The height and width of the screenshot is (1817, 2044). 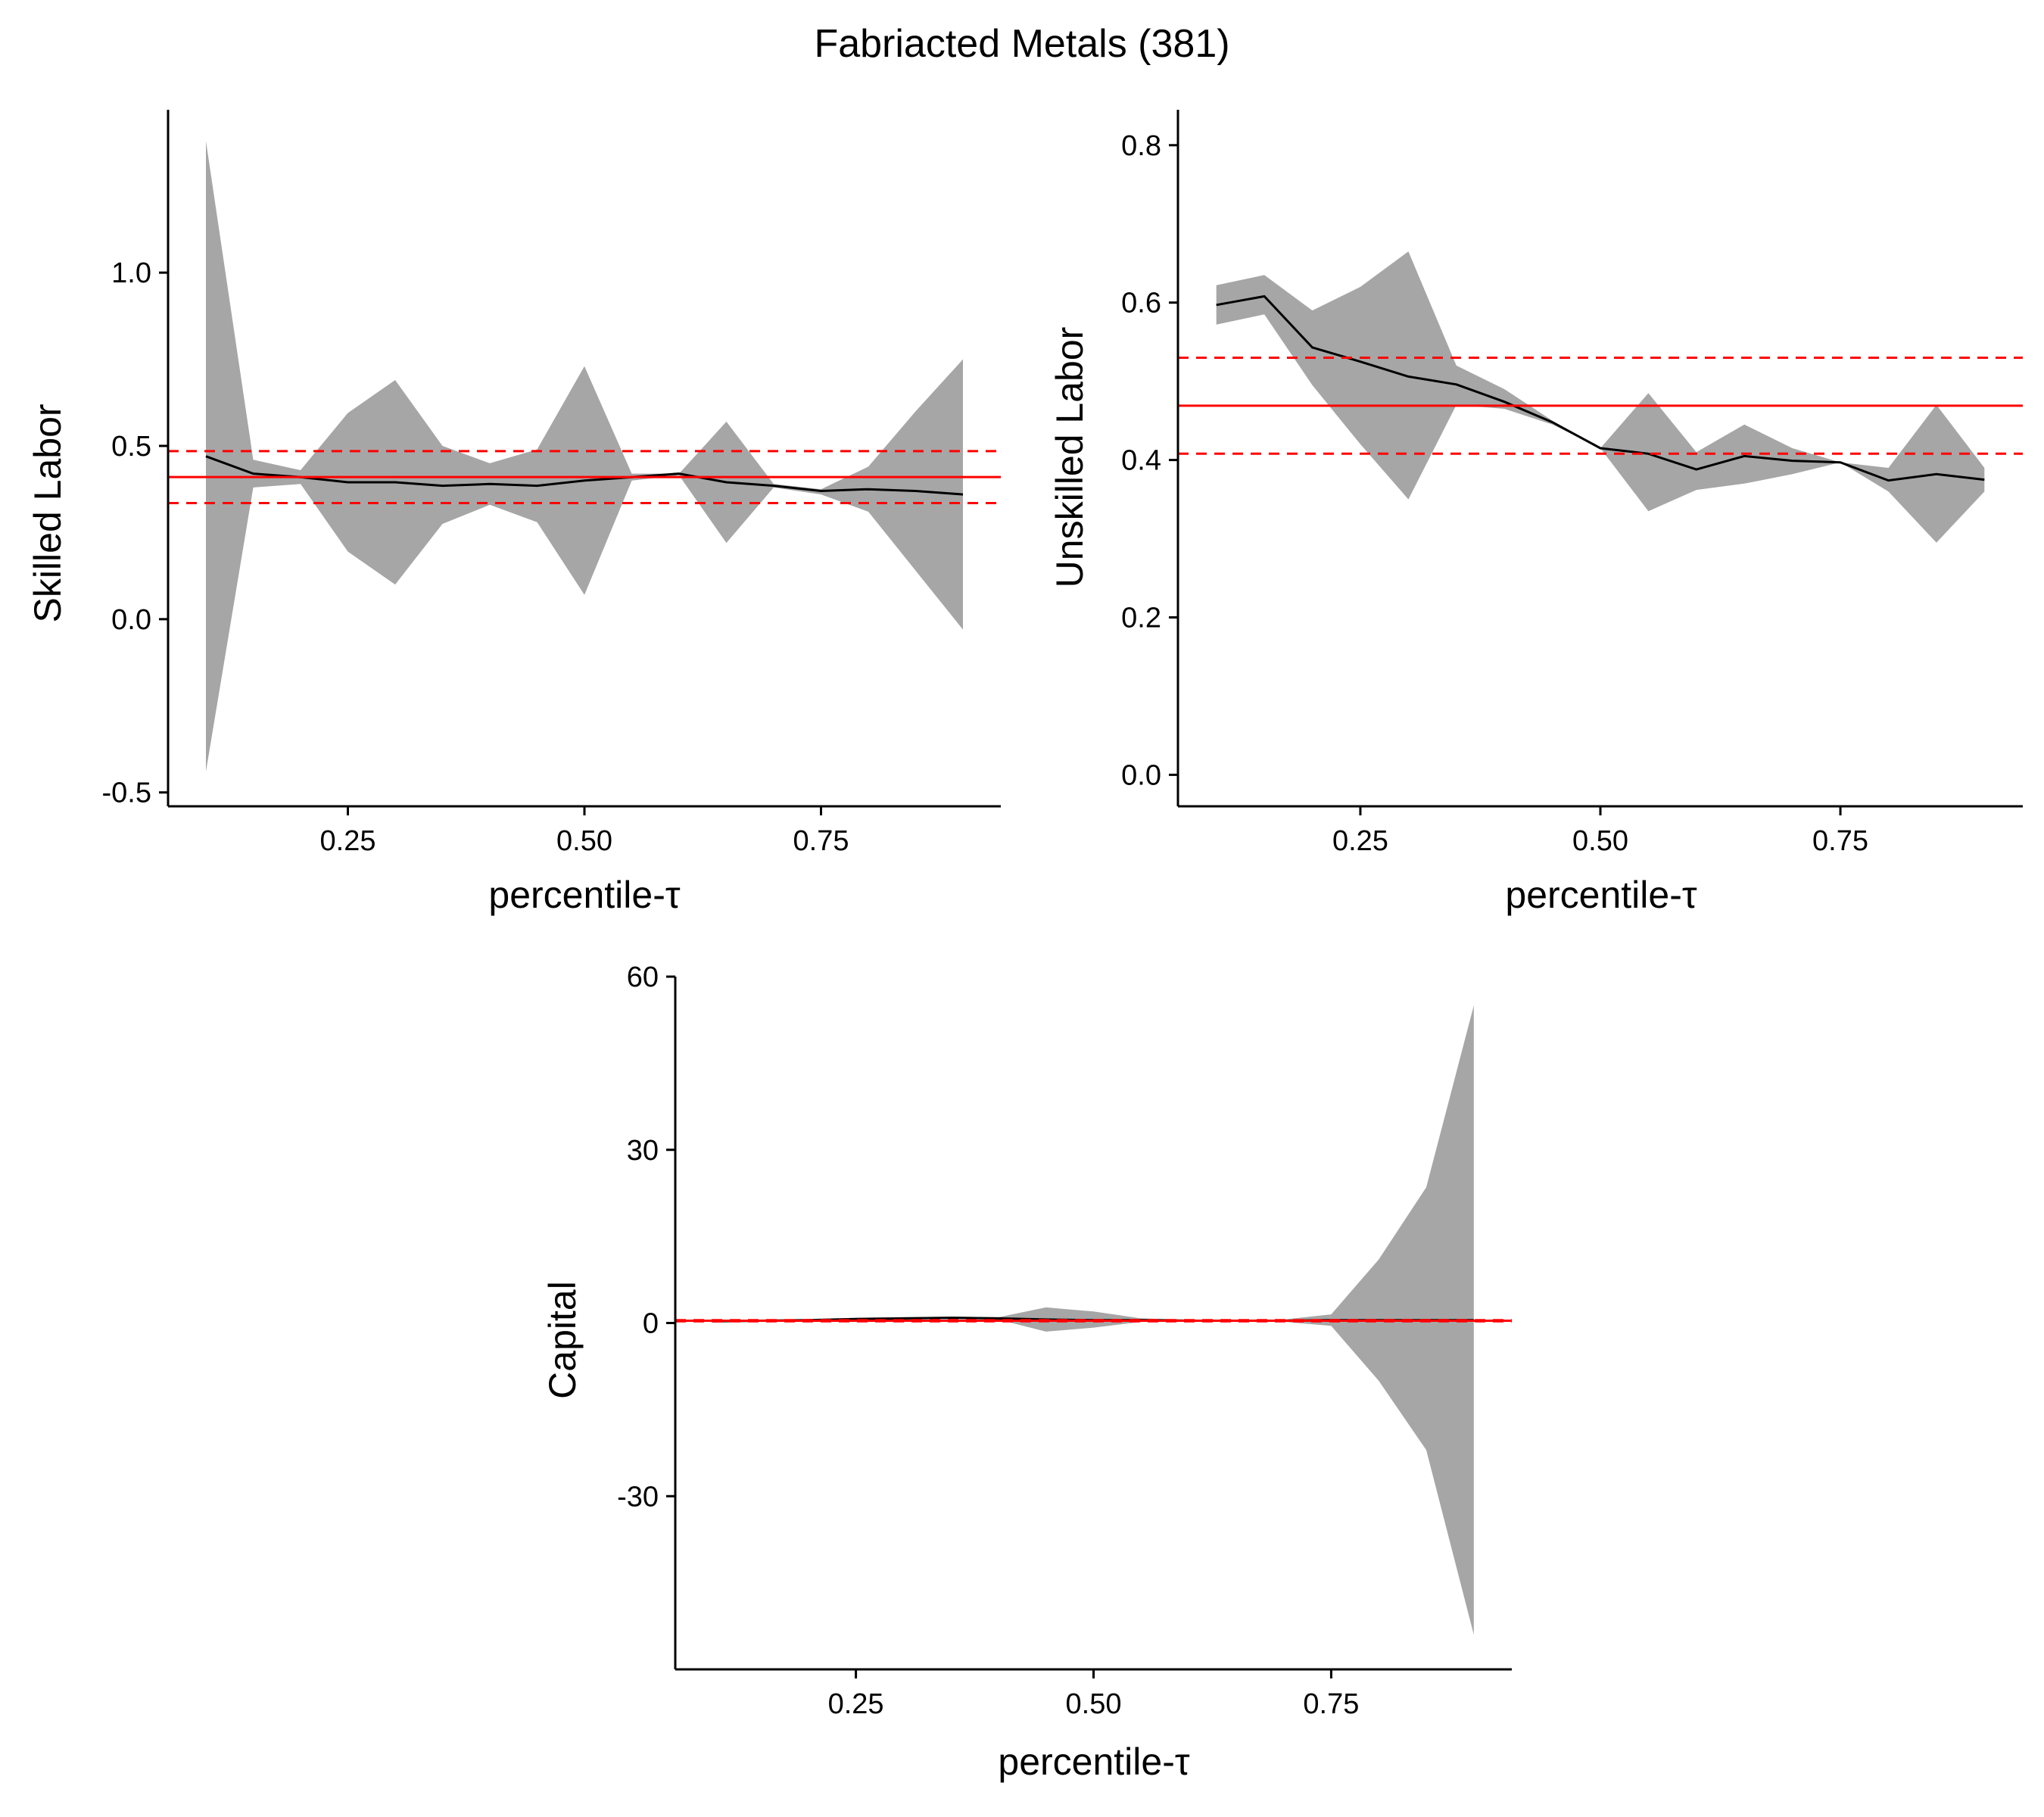 What do you see at coordinates (1022, 44) in the screenshot?
I see `figure-title: Fabriacted Metals (381)` at bounding box center [1022, 44].